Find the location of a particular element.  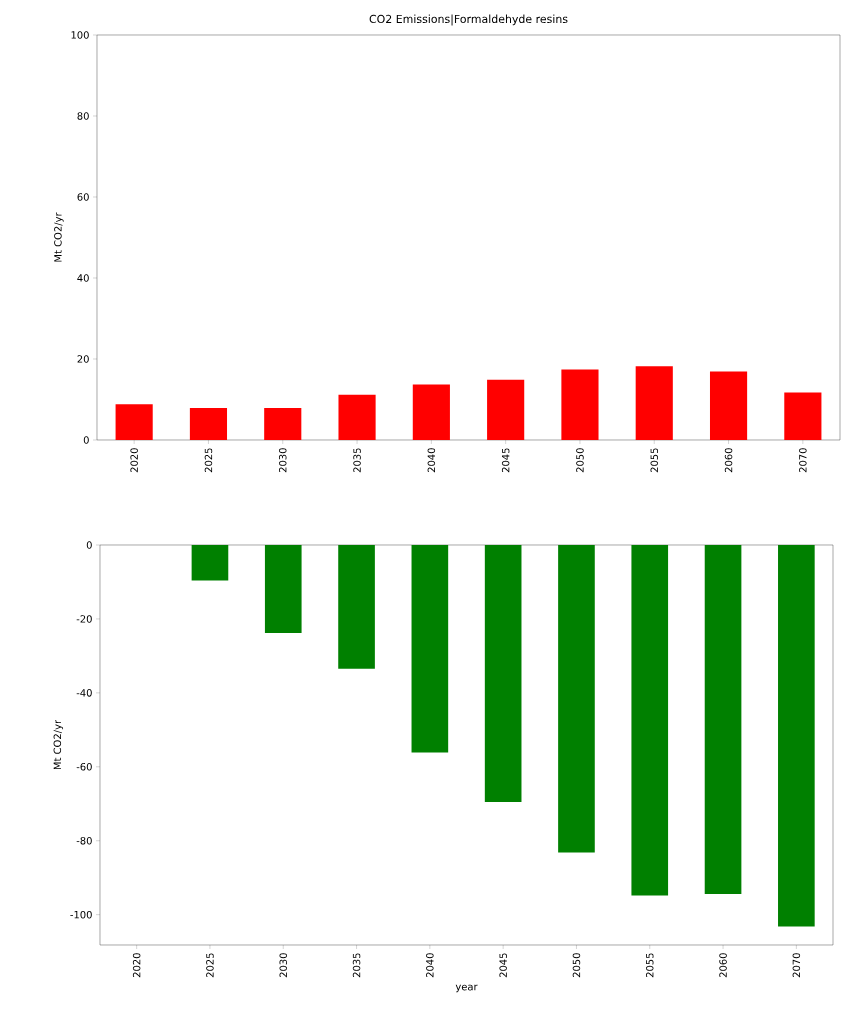

y-tick-label: 80 is located at coordinates (83, 116).